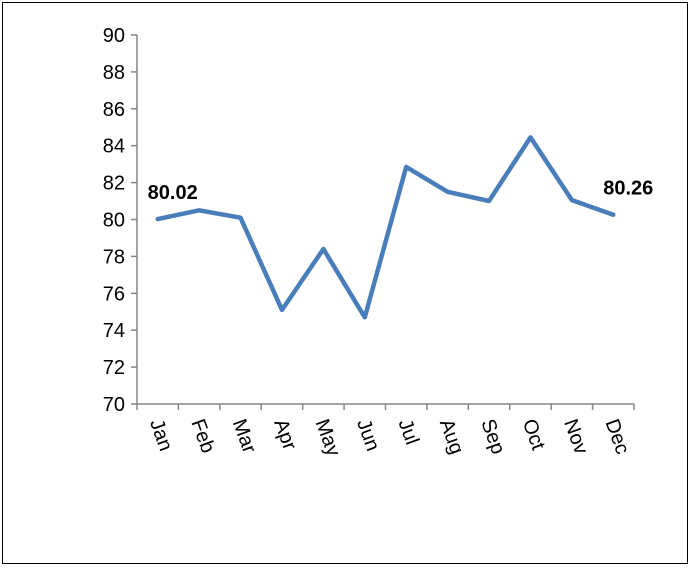  What do you see at coordinates (114, 405) in the screenshot?
I see `y-tick-label: 70` at bounding box center [114, 405].